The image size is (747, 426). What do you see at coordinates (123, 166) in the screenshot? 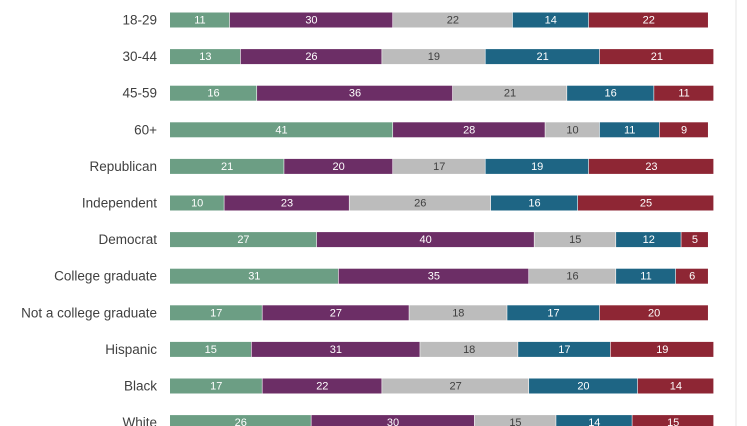
I see `category-label: Republican` at bounding box center [123, 166].